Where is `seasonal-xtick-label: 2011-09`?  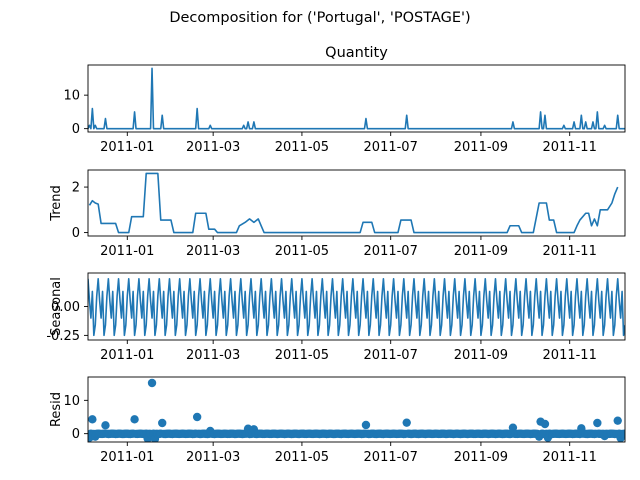
seasonal-xtick-label: 2011-09 is located at coordinates (481, 355).